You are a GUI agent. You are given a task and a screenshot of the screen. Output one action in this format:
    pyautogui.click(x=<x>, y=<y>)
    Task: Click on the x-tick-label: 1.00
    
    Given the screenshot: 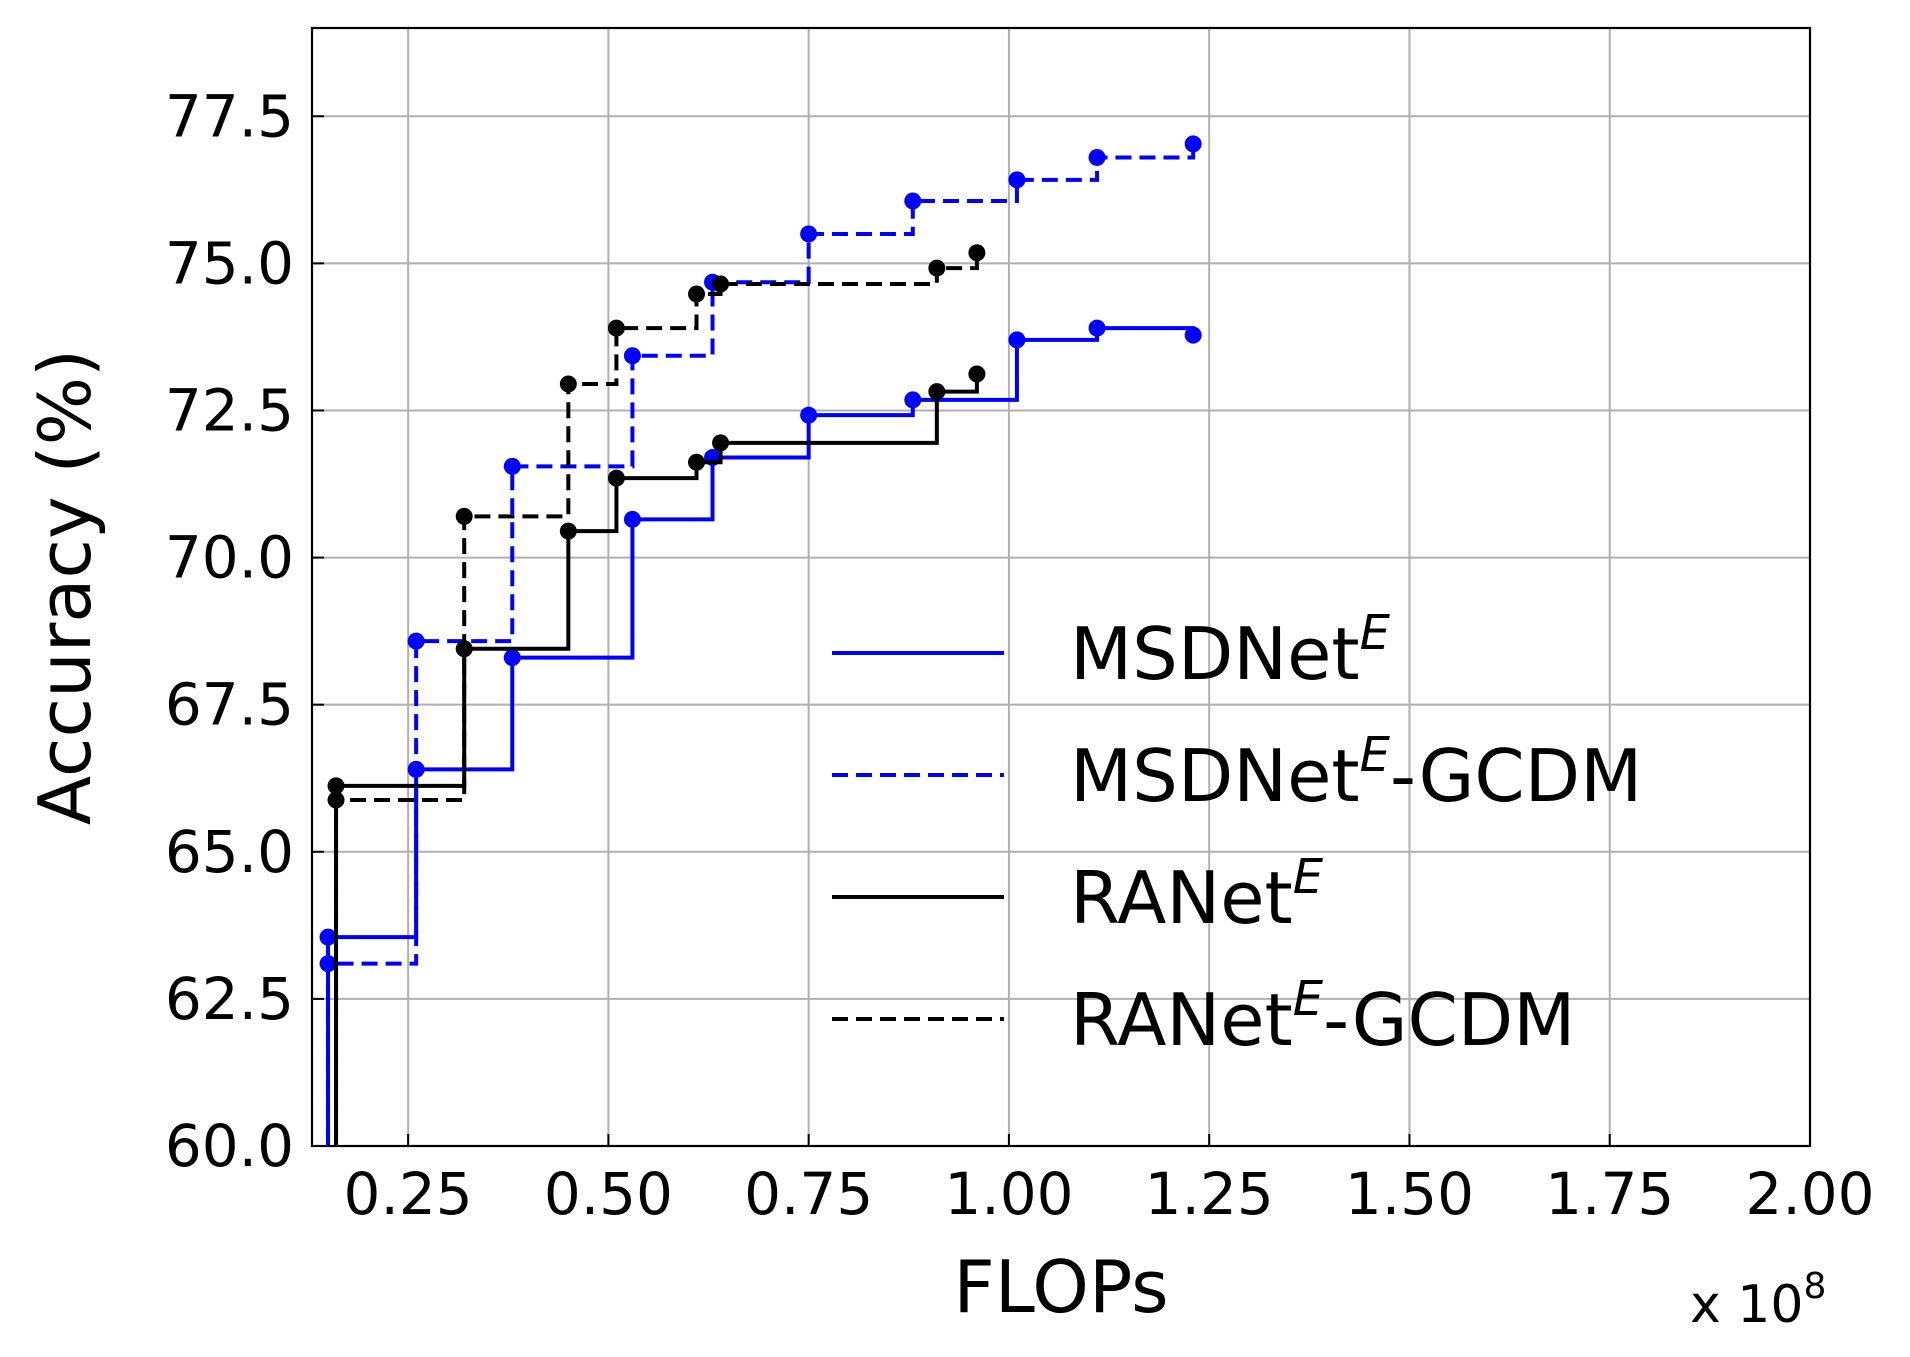 What is the action you would take?
    pyautogui.click(x=1008, y=1194)
    